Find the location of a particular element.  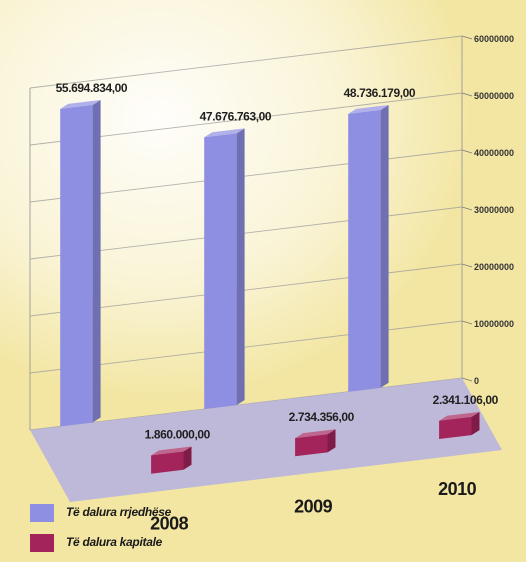

value-label-capital-2010: 2.341.106,00 is located at coordinates (466, 400).